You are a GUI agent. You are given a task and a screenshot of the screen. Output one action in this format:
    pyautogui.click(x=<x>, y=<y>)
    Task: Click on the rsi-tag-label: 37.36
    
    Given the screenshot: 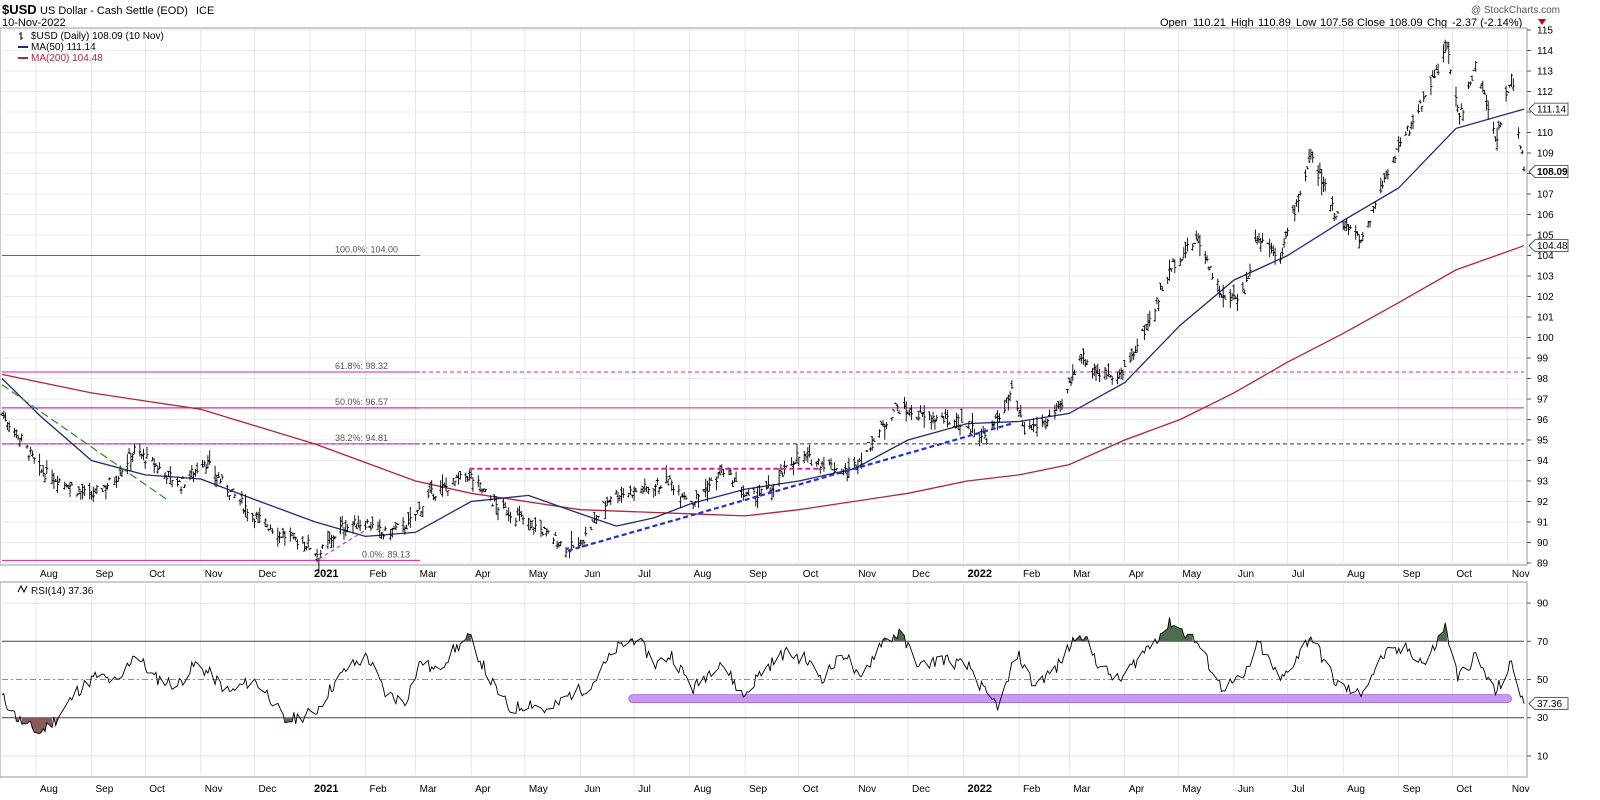 What is the action you would take?
    pyautogui.click(x=1549, y=704)
    